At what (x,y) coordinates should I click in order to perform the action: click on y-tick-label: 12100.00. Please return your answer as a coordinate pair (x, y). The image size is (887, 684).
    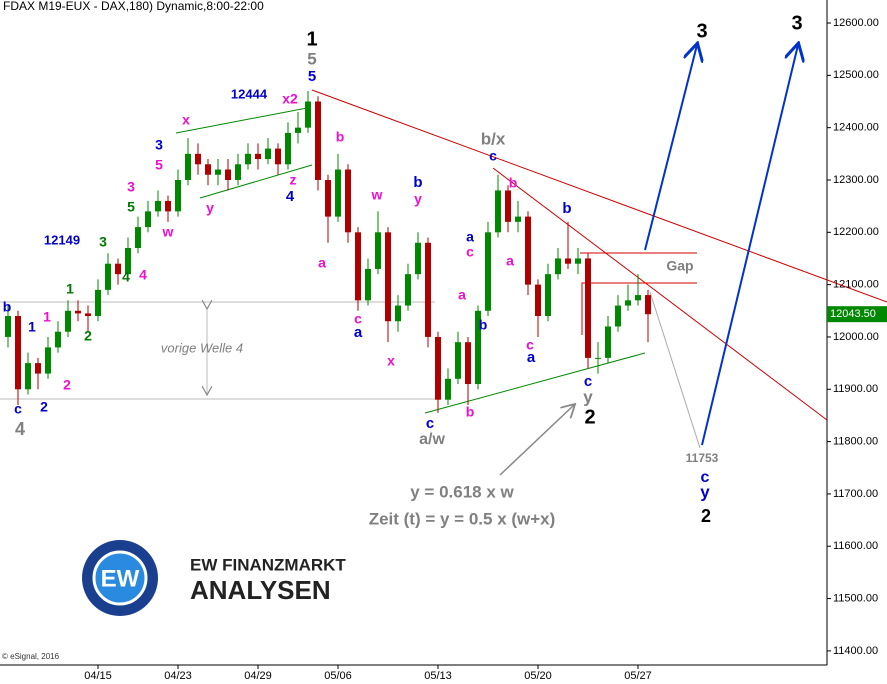
    Looking at the image, I should click on (856, 285).